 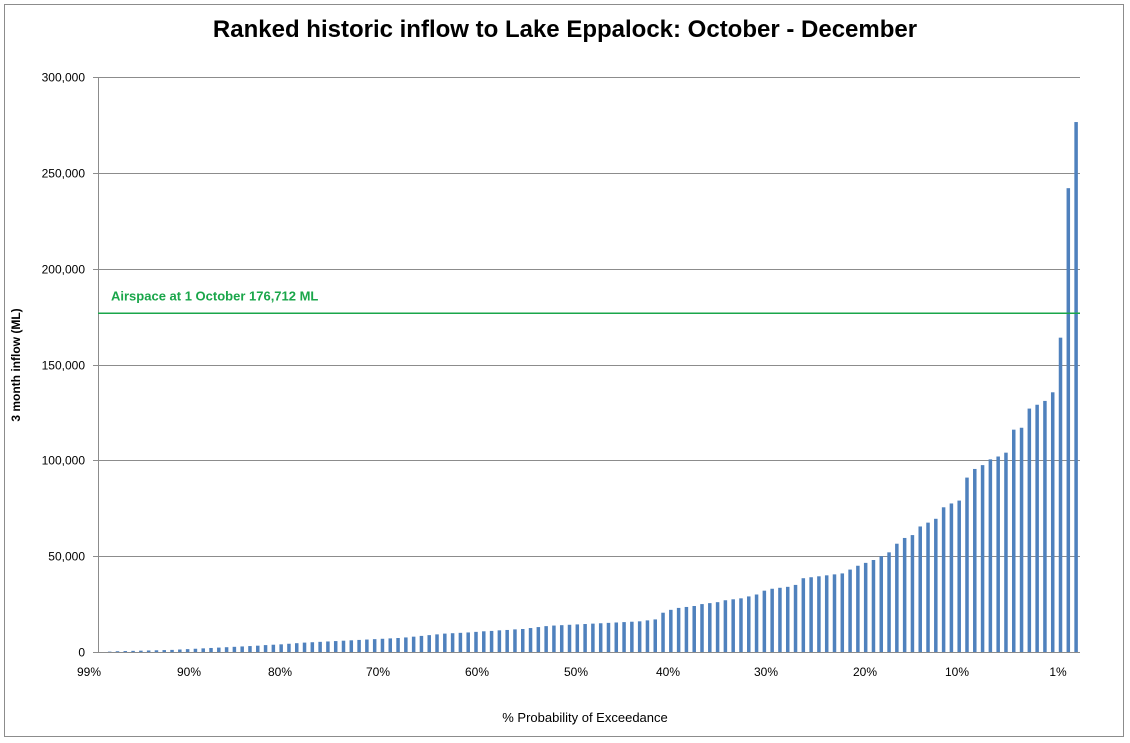 I want to click on y-tick-label: 150,000, so click(x=64, y=366).